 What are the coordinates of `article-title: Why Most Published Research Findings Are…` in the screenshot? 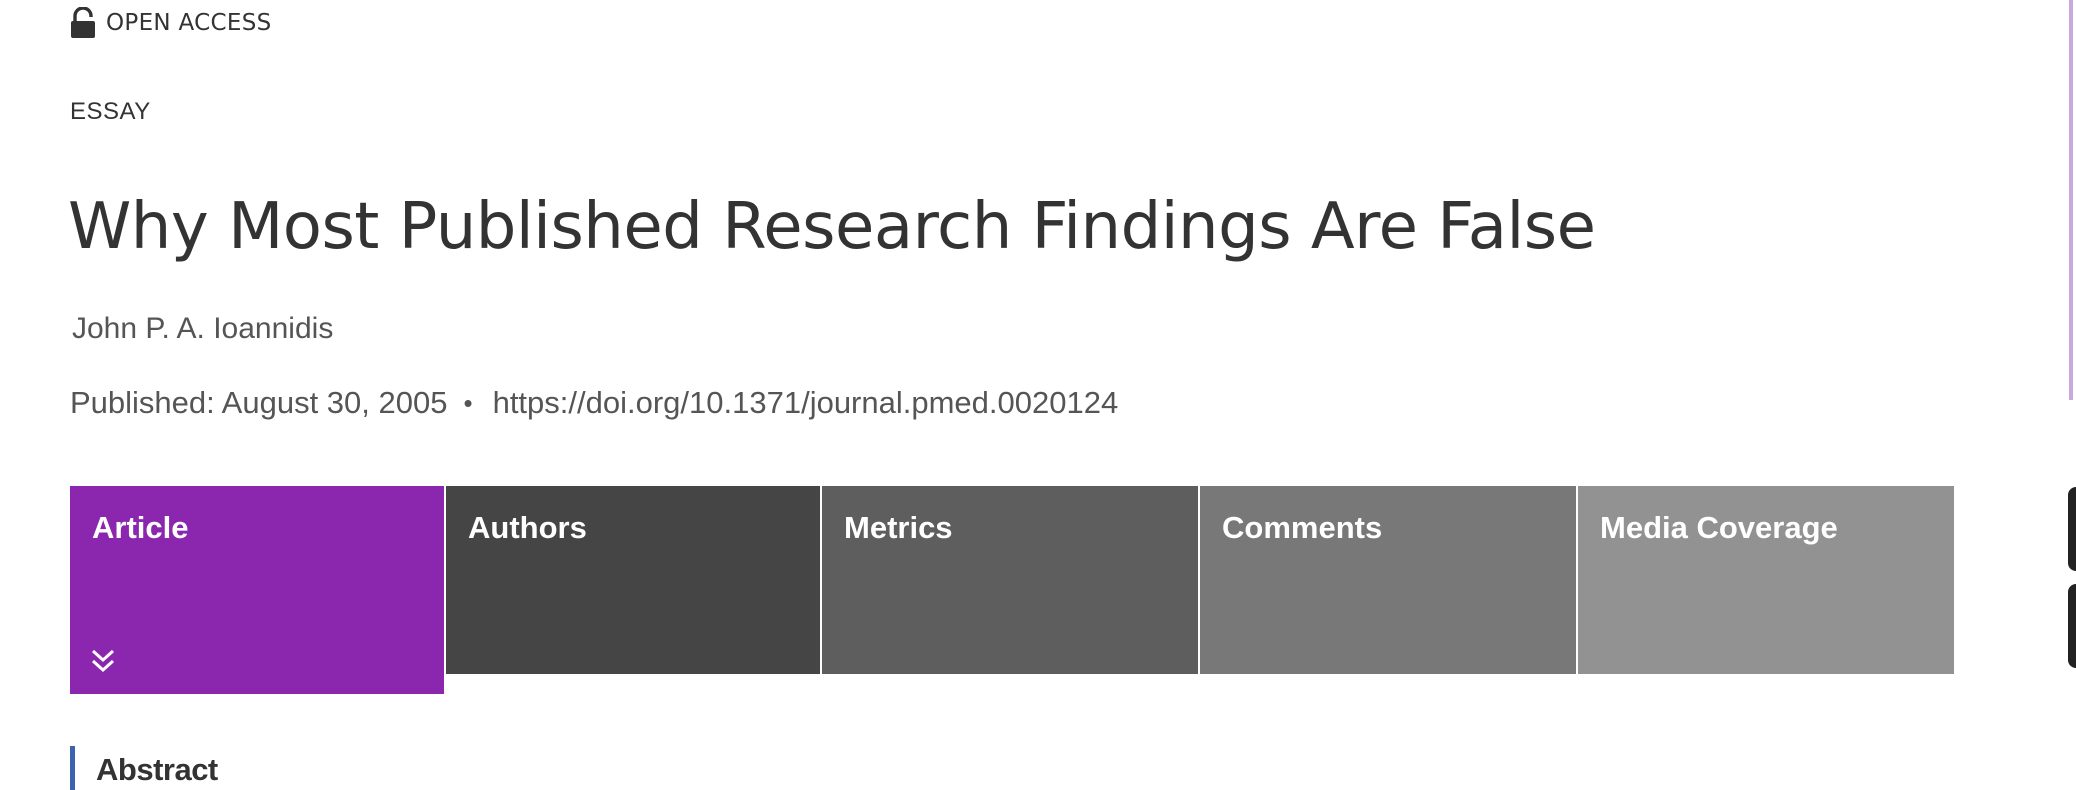 It's located at (832, 227).